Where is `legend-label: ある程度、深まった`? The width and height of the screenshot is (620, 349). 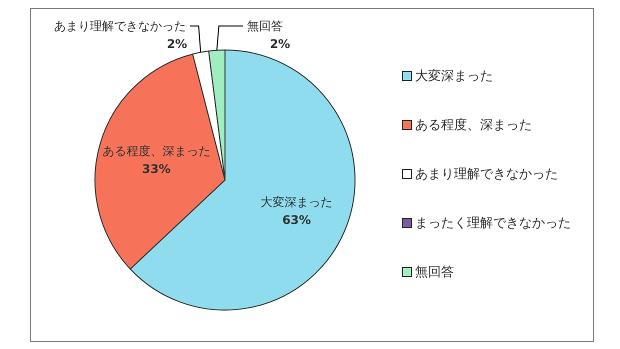
legend-label: ある程度、深まった is located at coordinates (473, 125).